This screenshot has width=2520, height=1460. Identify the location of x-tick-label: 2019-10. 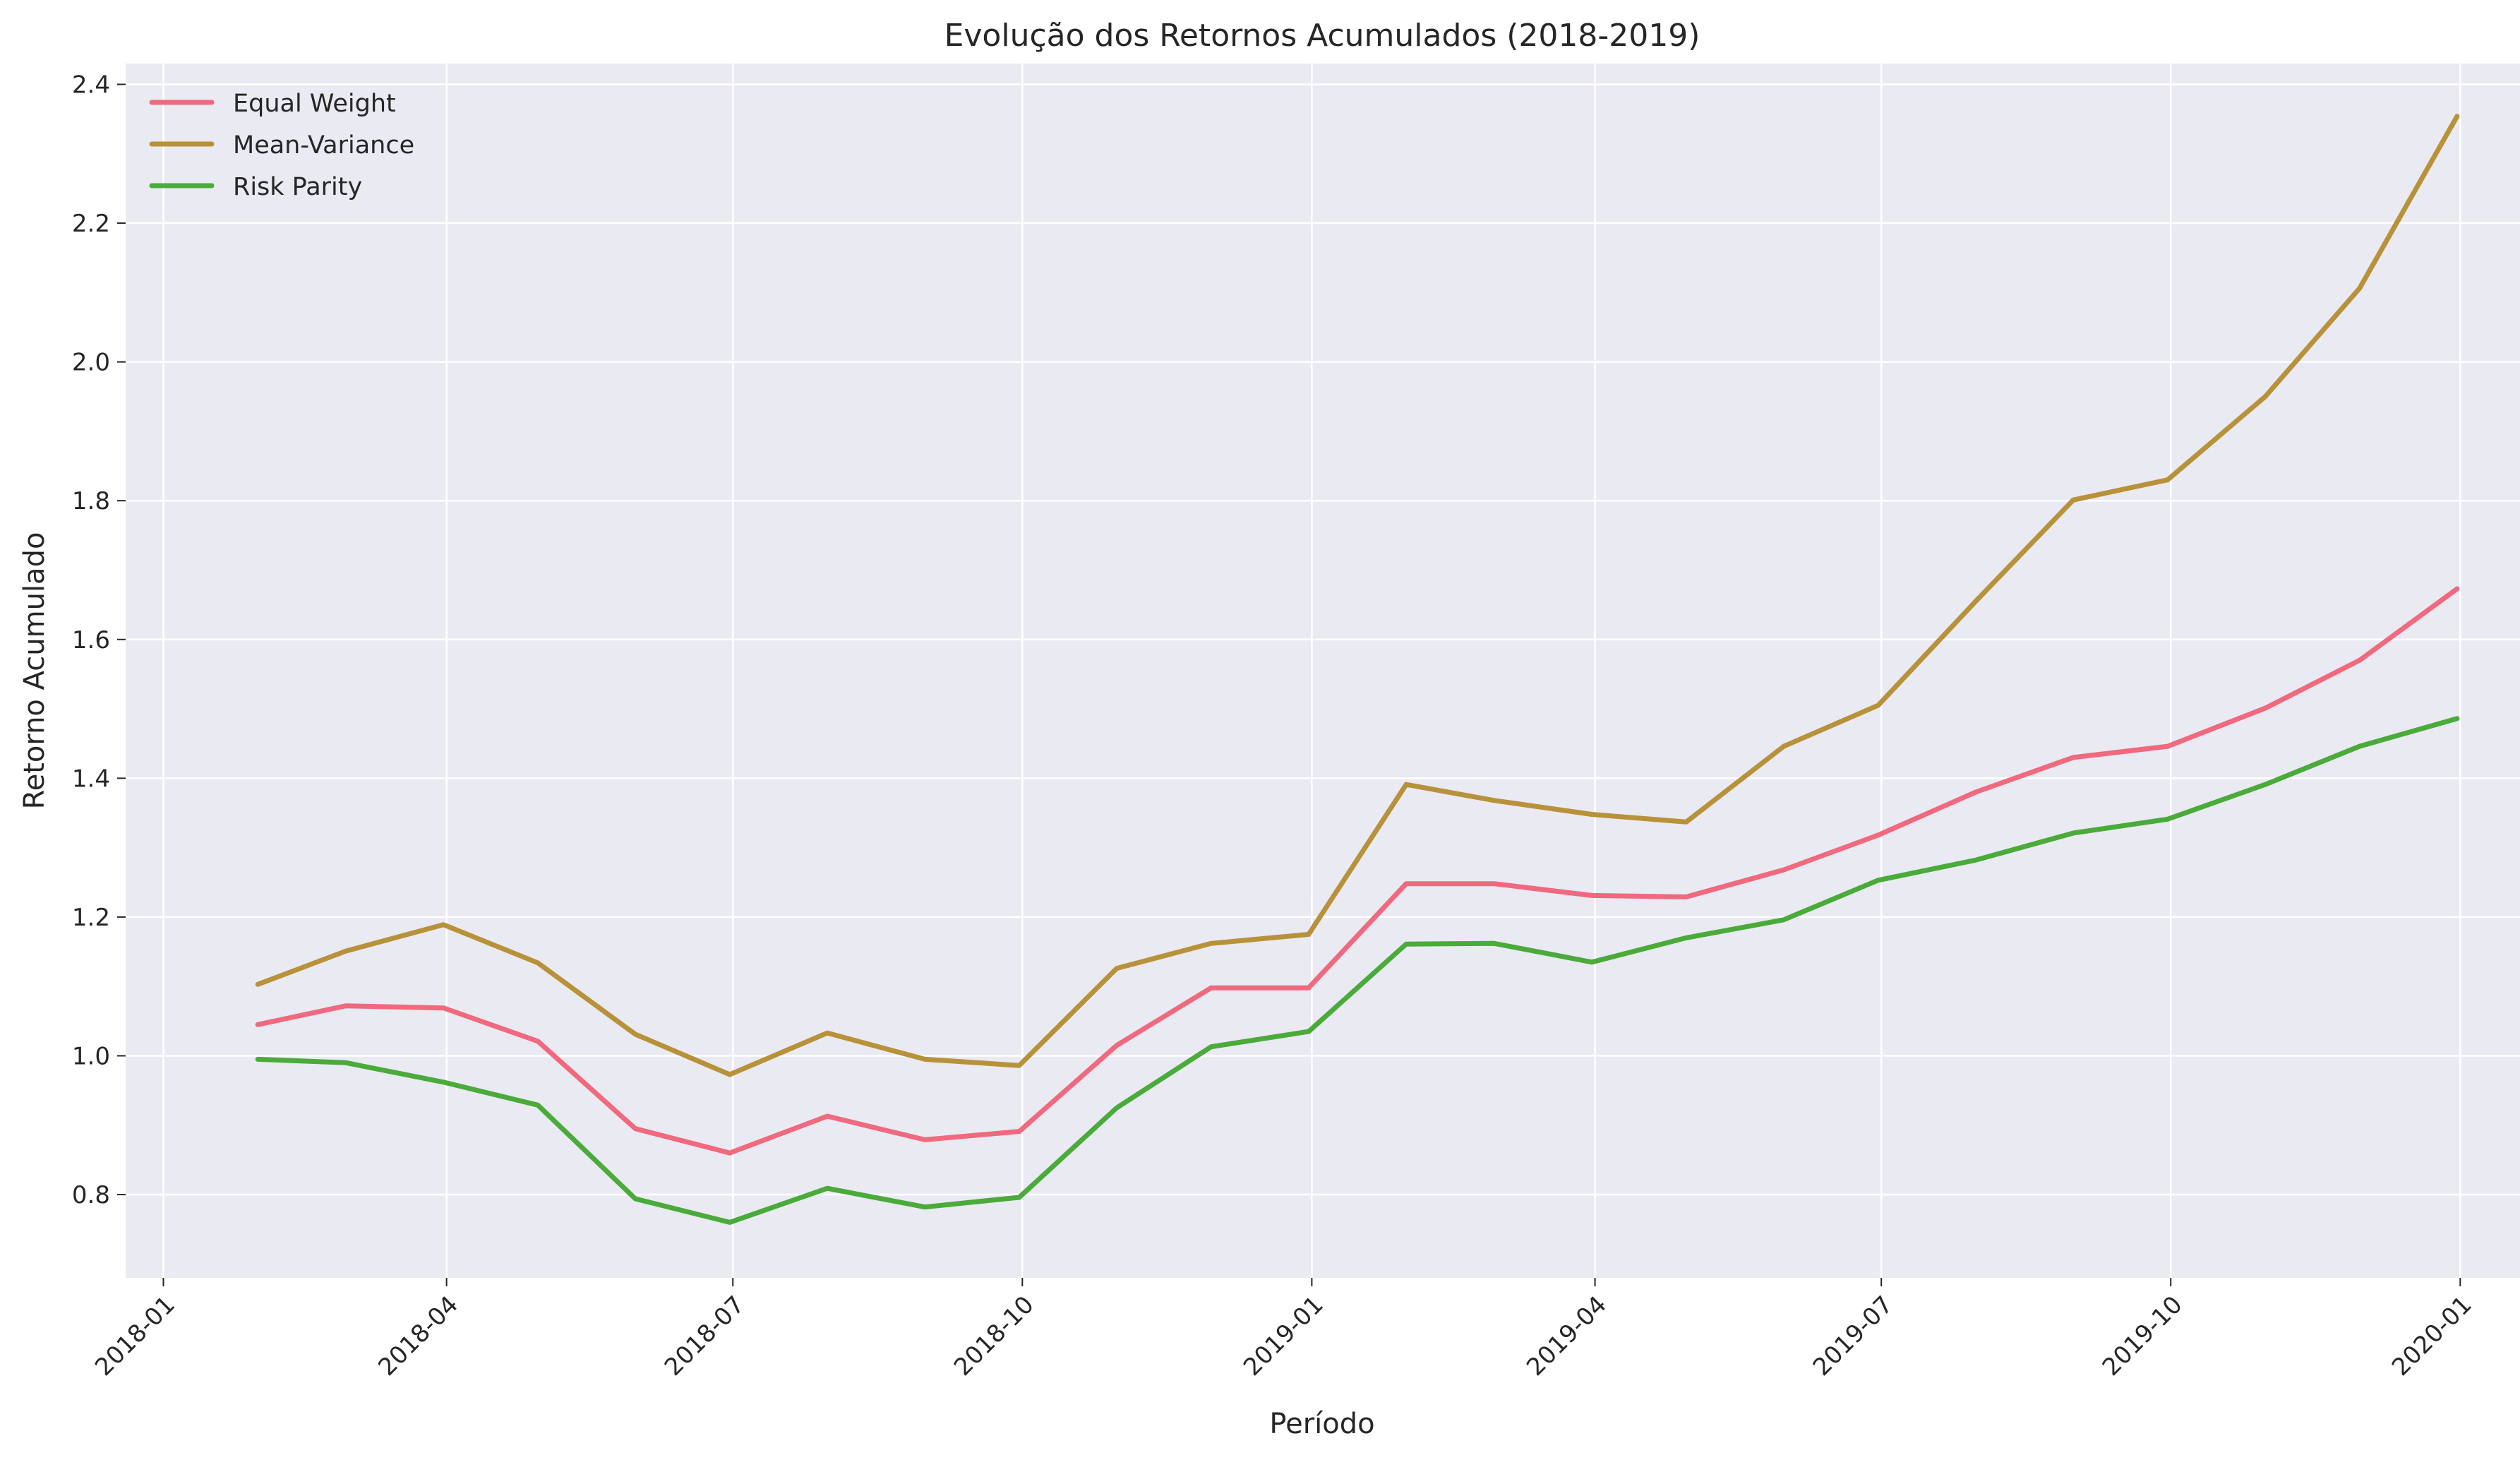
(2143, 1336).